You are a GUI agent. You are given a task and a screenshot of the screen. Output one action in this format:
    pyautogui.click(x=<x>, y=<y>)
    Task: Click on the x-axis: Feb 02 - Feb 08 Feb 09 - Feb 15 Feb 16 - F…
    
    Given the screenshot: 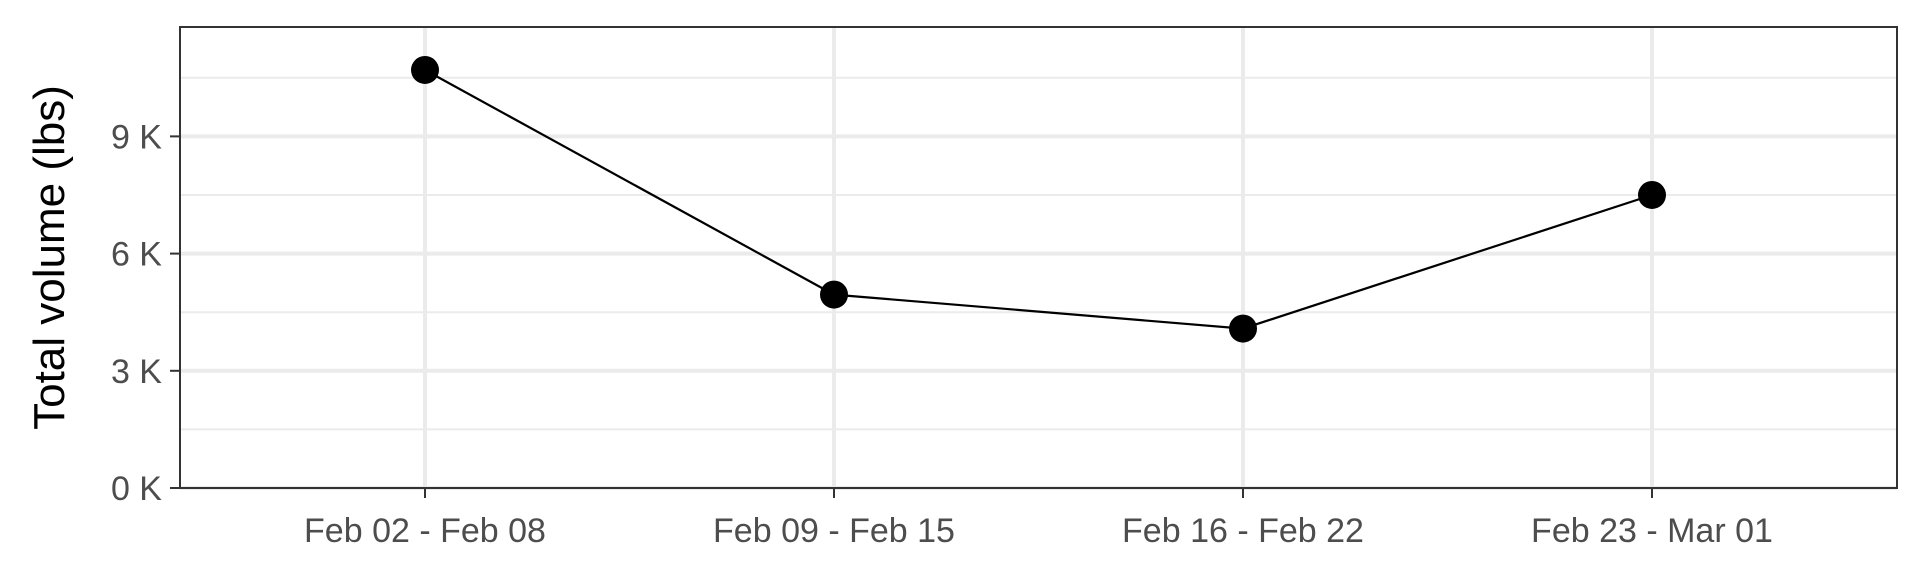 What is the action you would take?
    pyautogui.click(x=1038, y=519)
    